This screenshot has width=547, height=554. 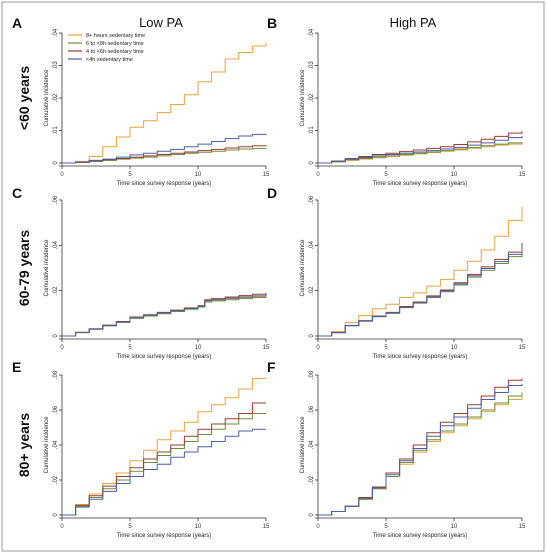 What do you see at coordinates (312, 130) in the screenshot?
I see `y-tick-label-b-1: .01` at bounding box center [312, 130].